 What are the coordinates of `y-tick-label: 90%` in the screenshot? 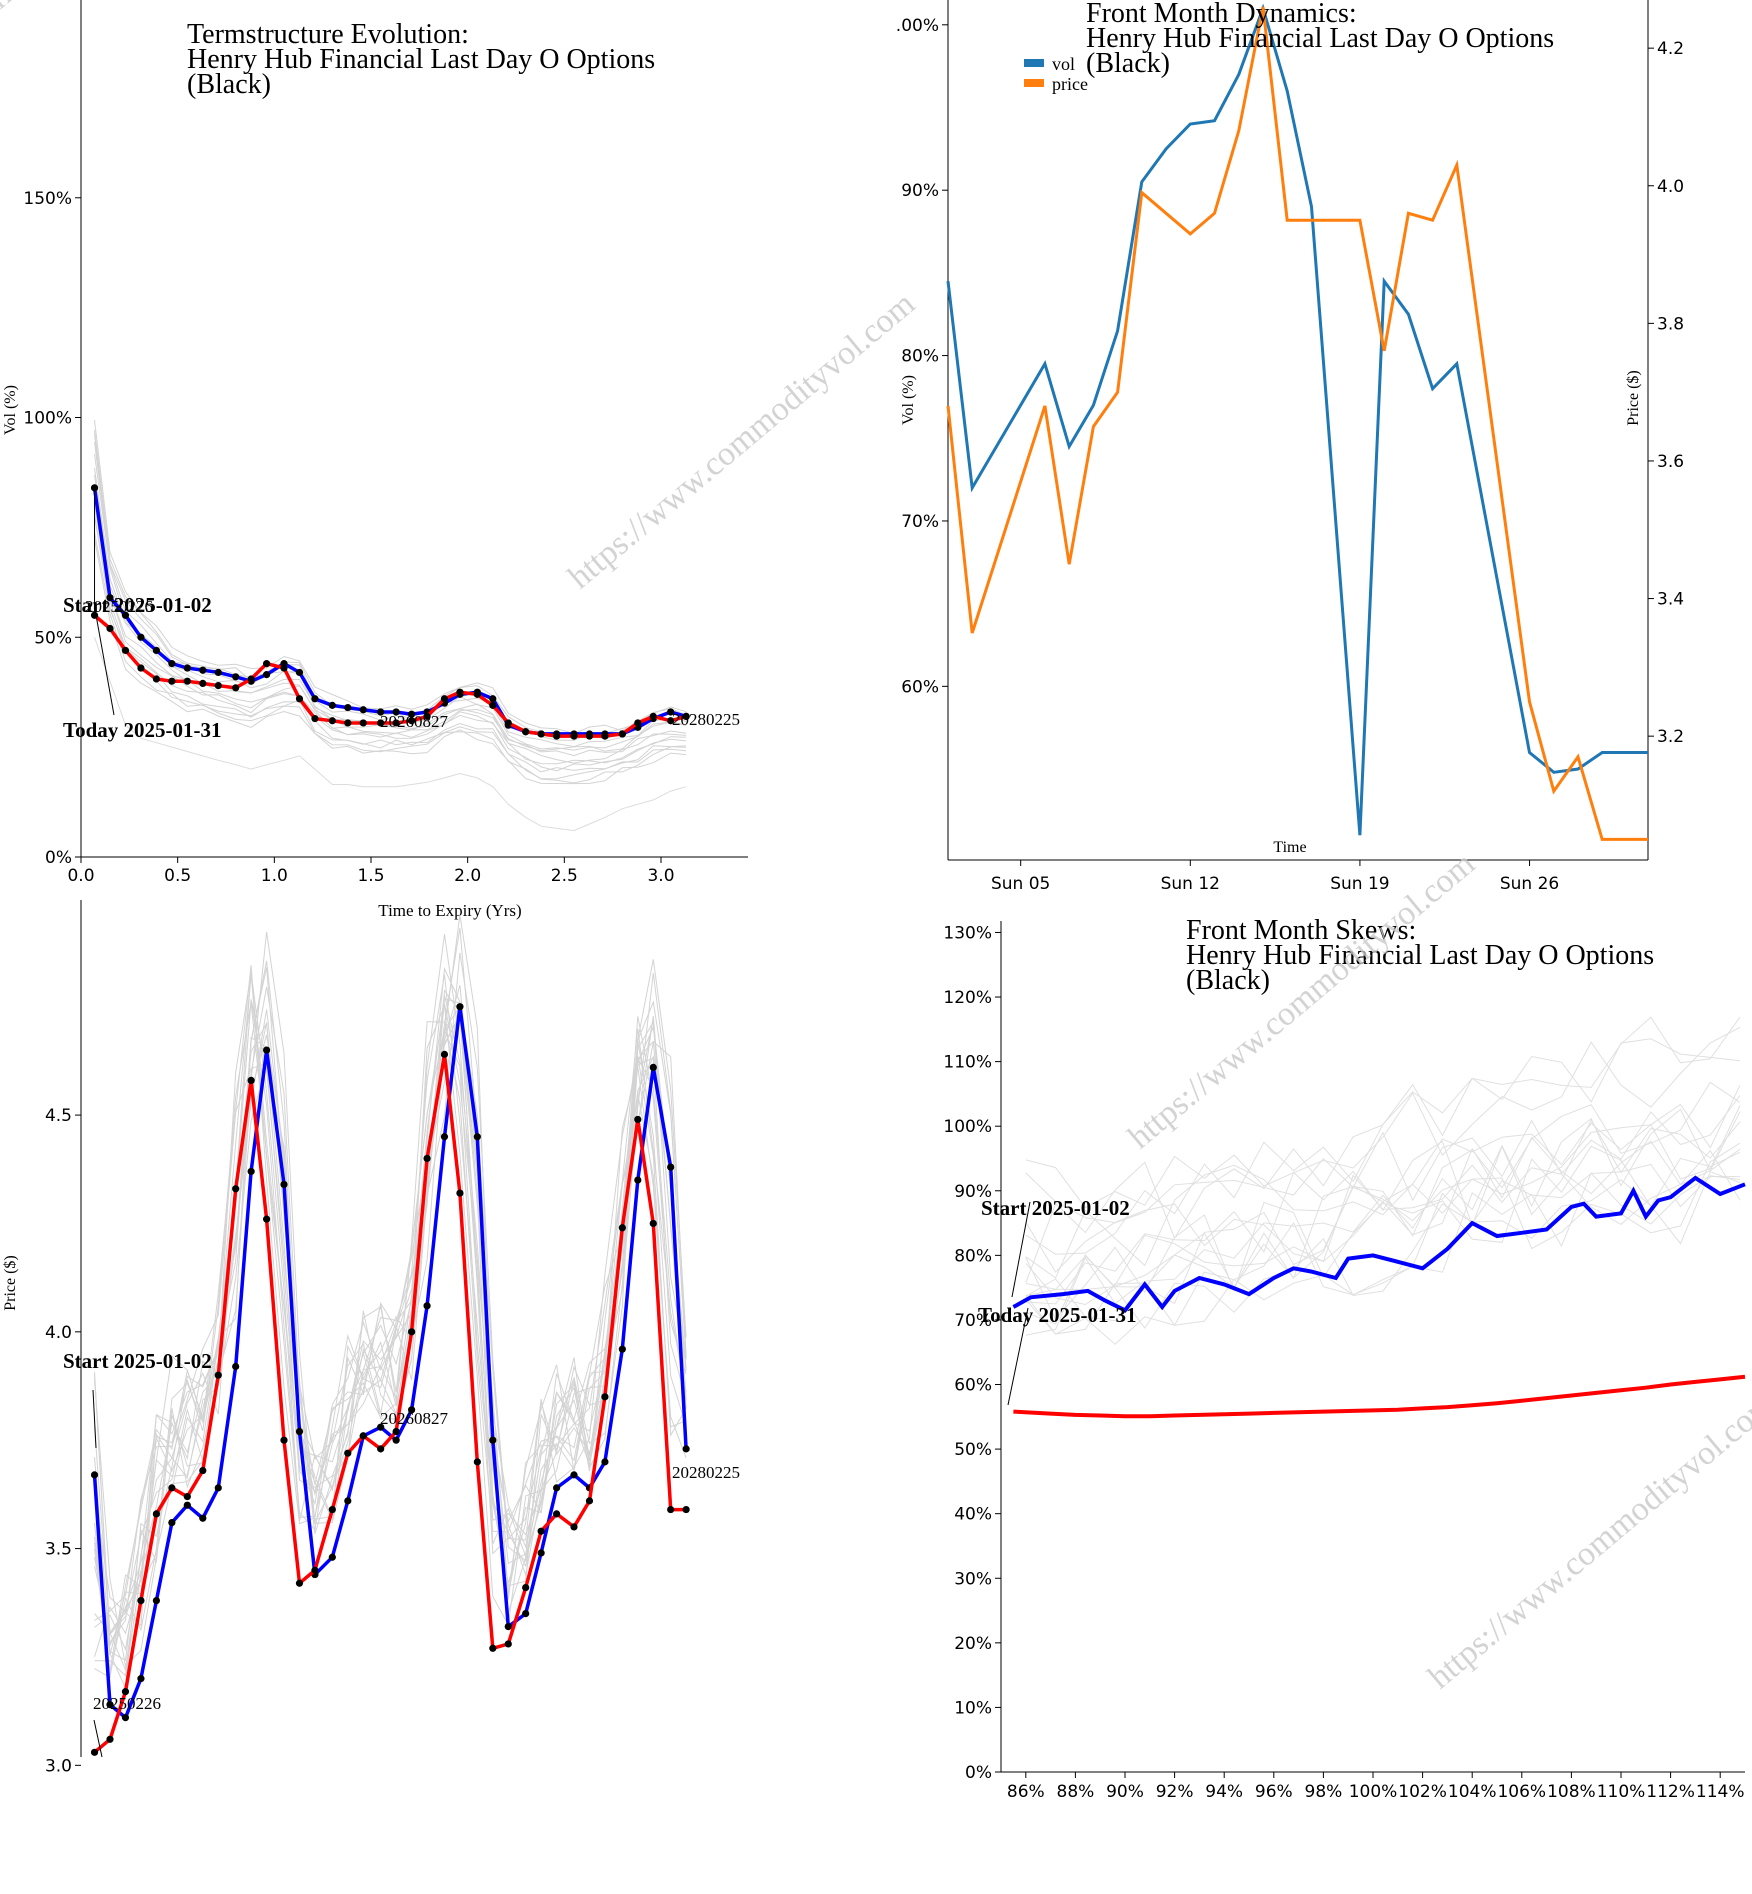 It's located at (973, 1192).